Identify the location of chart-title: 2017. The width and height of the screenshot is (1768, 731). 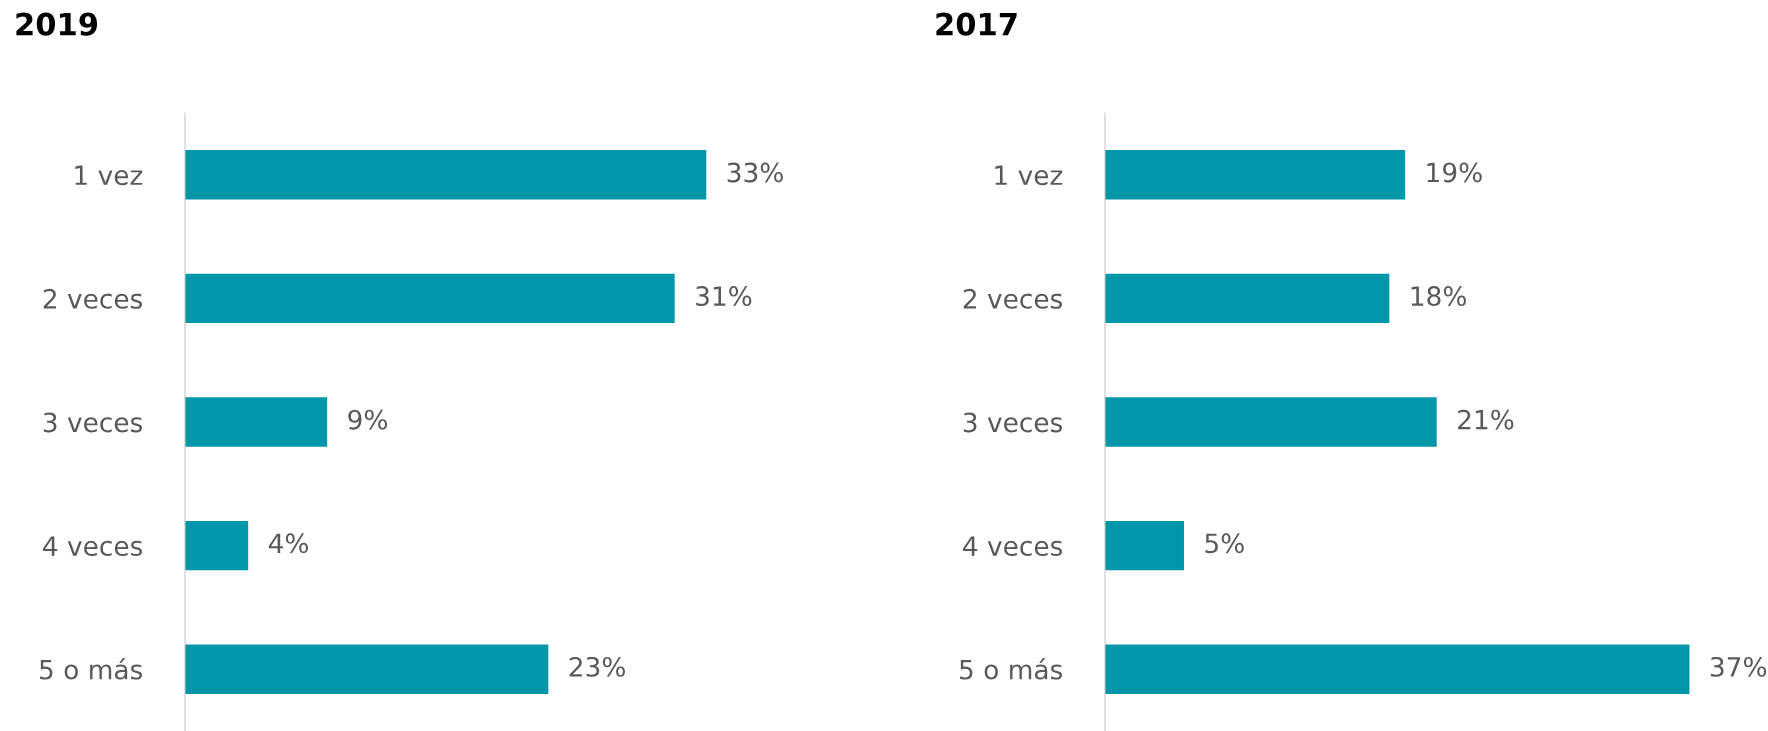
(976, 24).